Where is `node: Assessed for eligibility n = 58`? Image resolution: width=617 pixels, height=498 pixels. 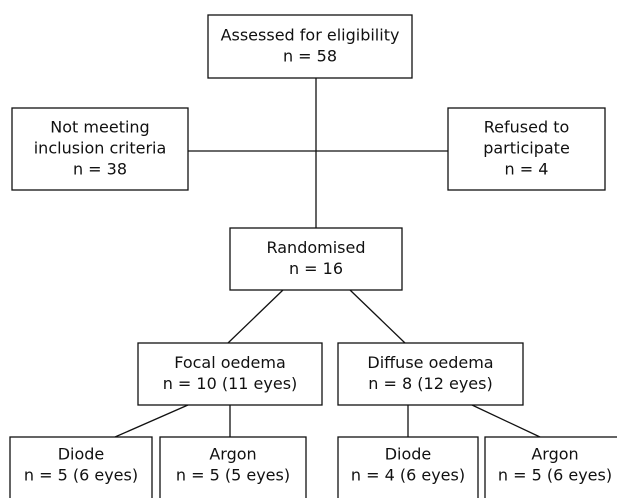 node: Assessed for eligibility n = 58 is located at coordinates (310, 46).